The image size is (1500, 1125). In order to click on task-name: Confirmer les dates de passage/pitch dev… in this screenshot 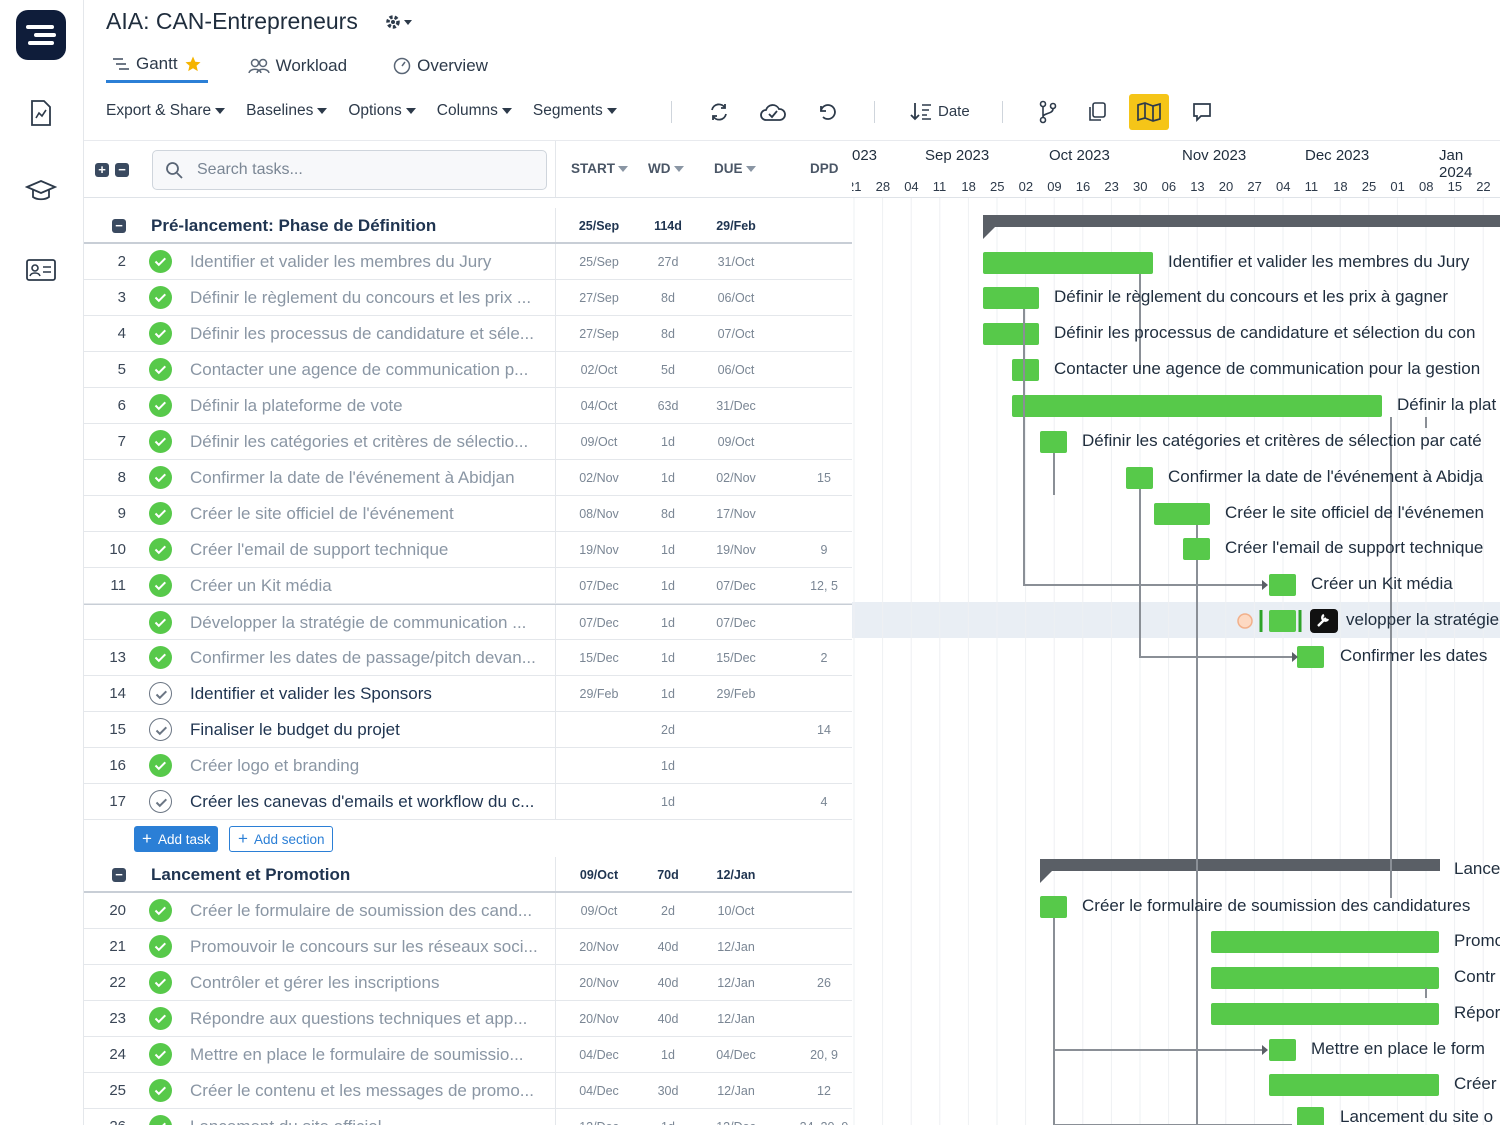, I will do `click(363, 657)`.